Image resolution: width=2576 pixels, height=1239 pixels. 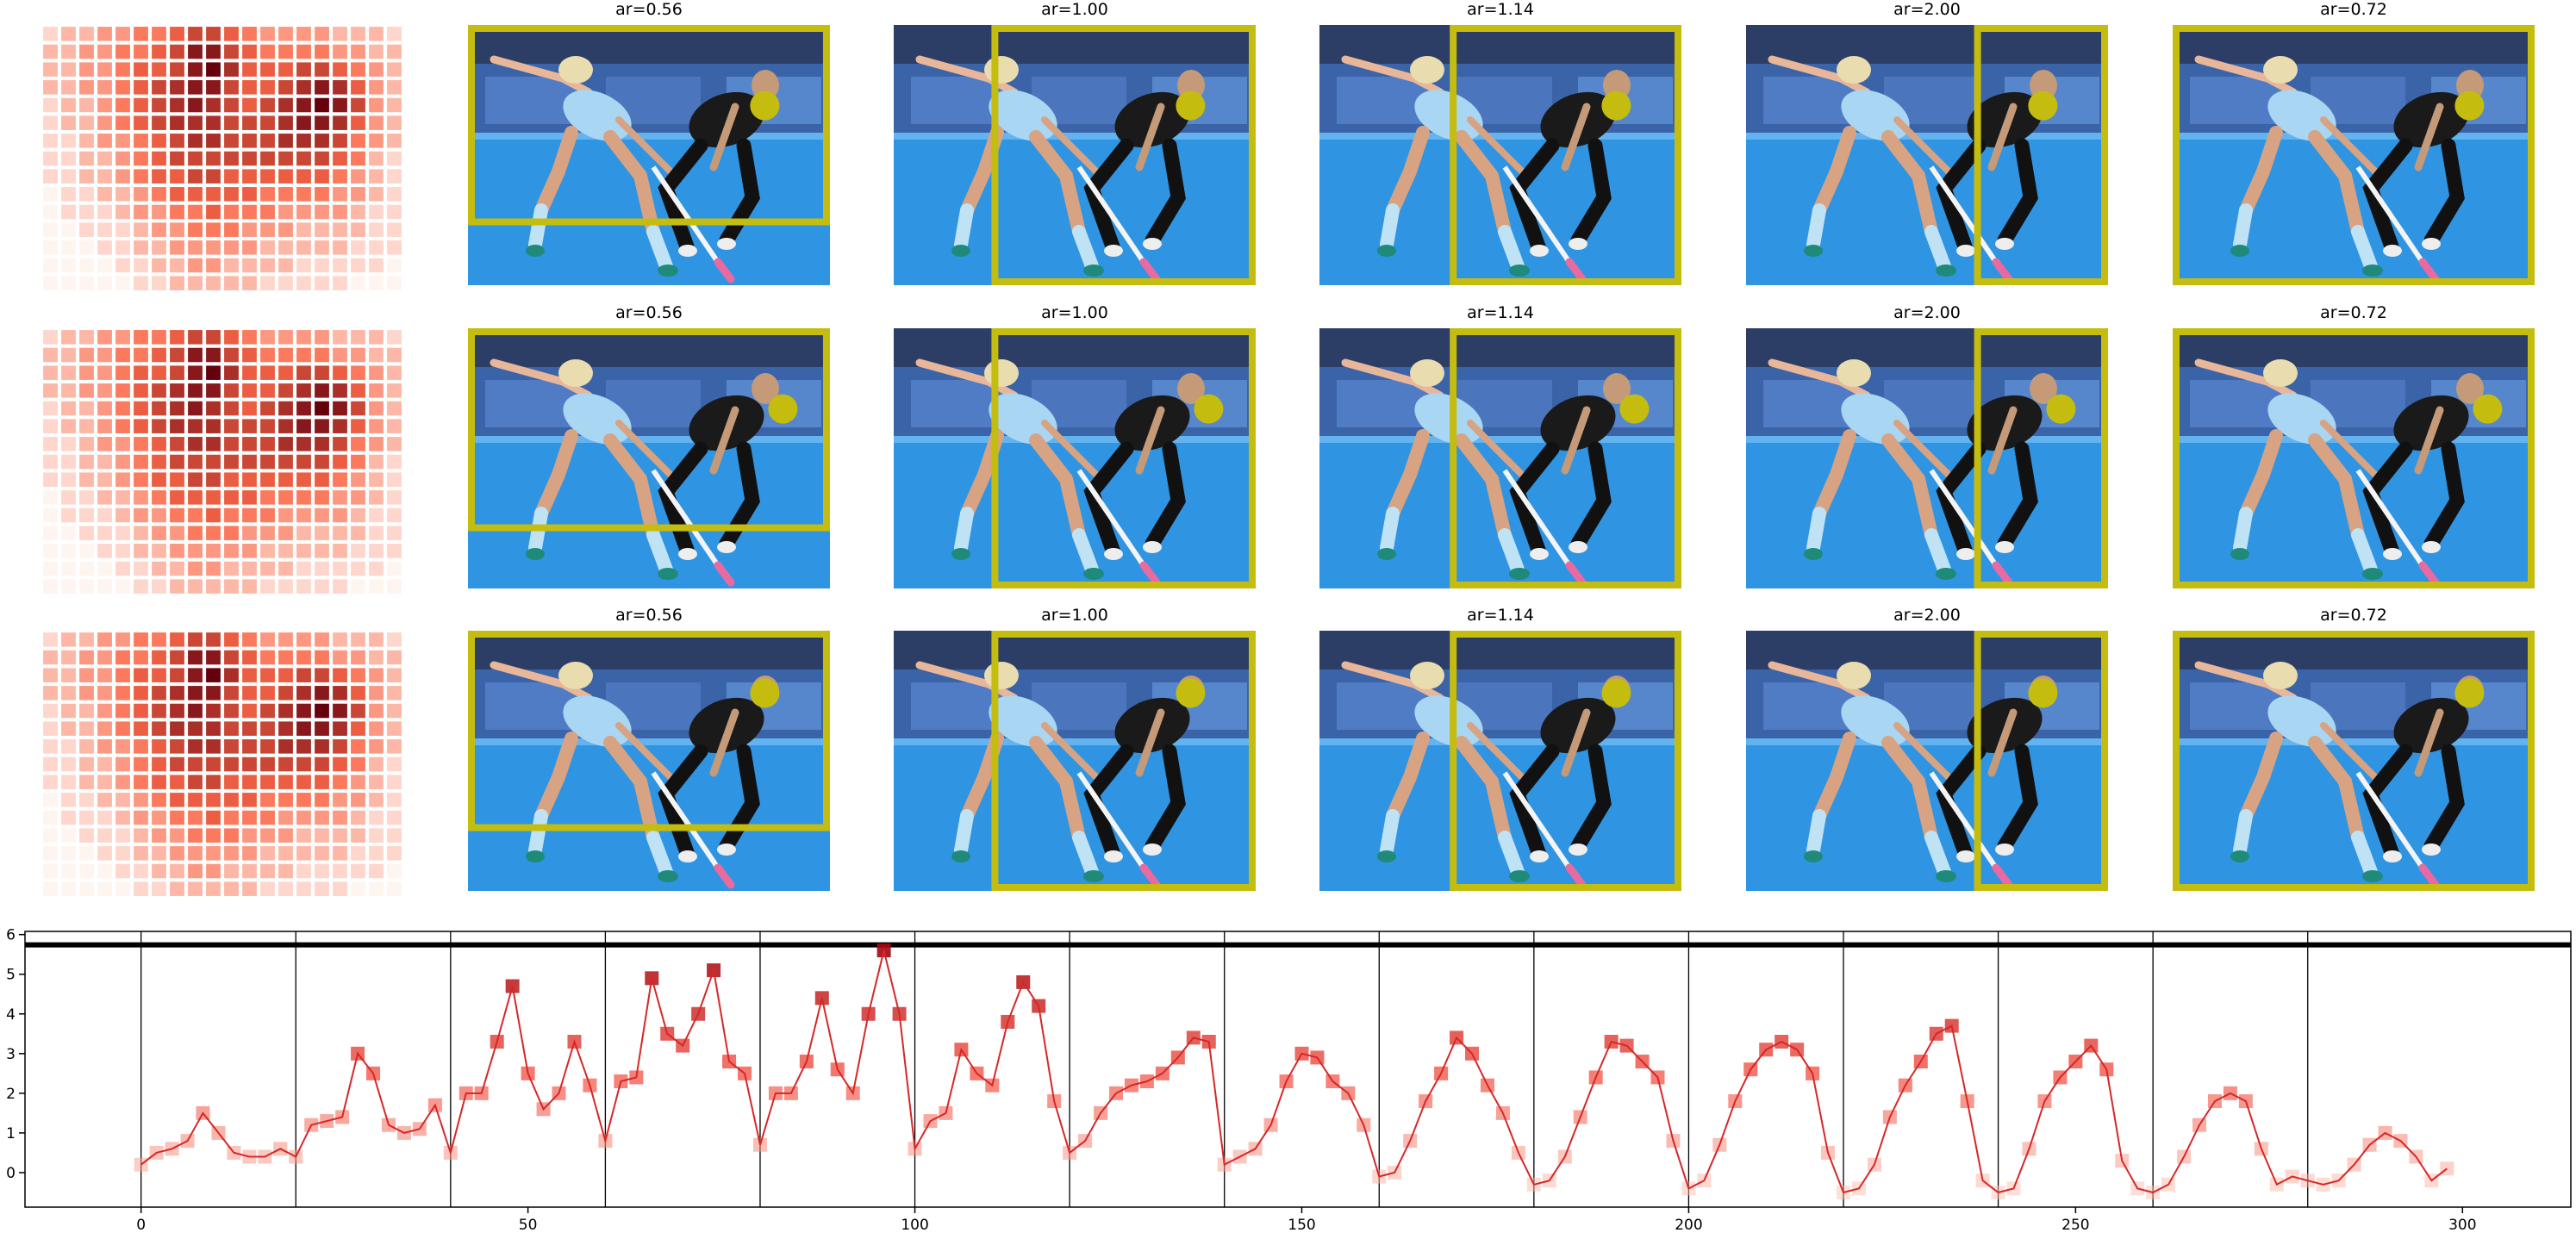 I want to click on x-tick-label: 0, so click(x=141, y=1225).